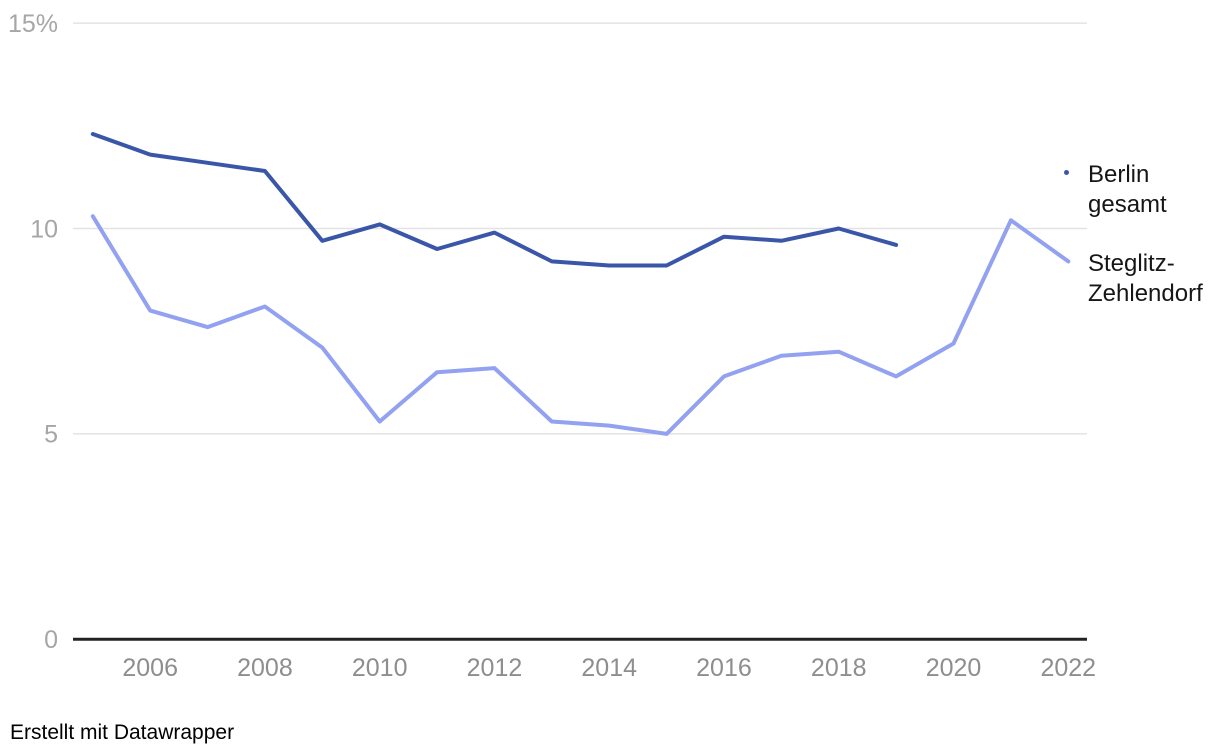 This screenshot has height=756, width=1220. I want to click on x-tick-label-2010: 2010, so click(380, 668).